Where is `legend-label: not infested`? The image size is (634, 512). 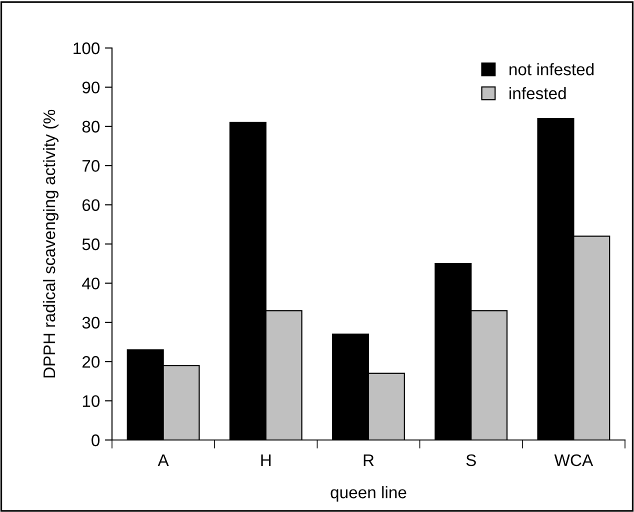
legend-label: not infested is located at coordinates (552, 69).